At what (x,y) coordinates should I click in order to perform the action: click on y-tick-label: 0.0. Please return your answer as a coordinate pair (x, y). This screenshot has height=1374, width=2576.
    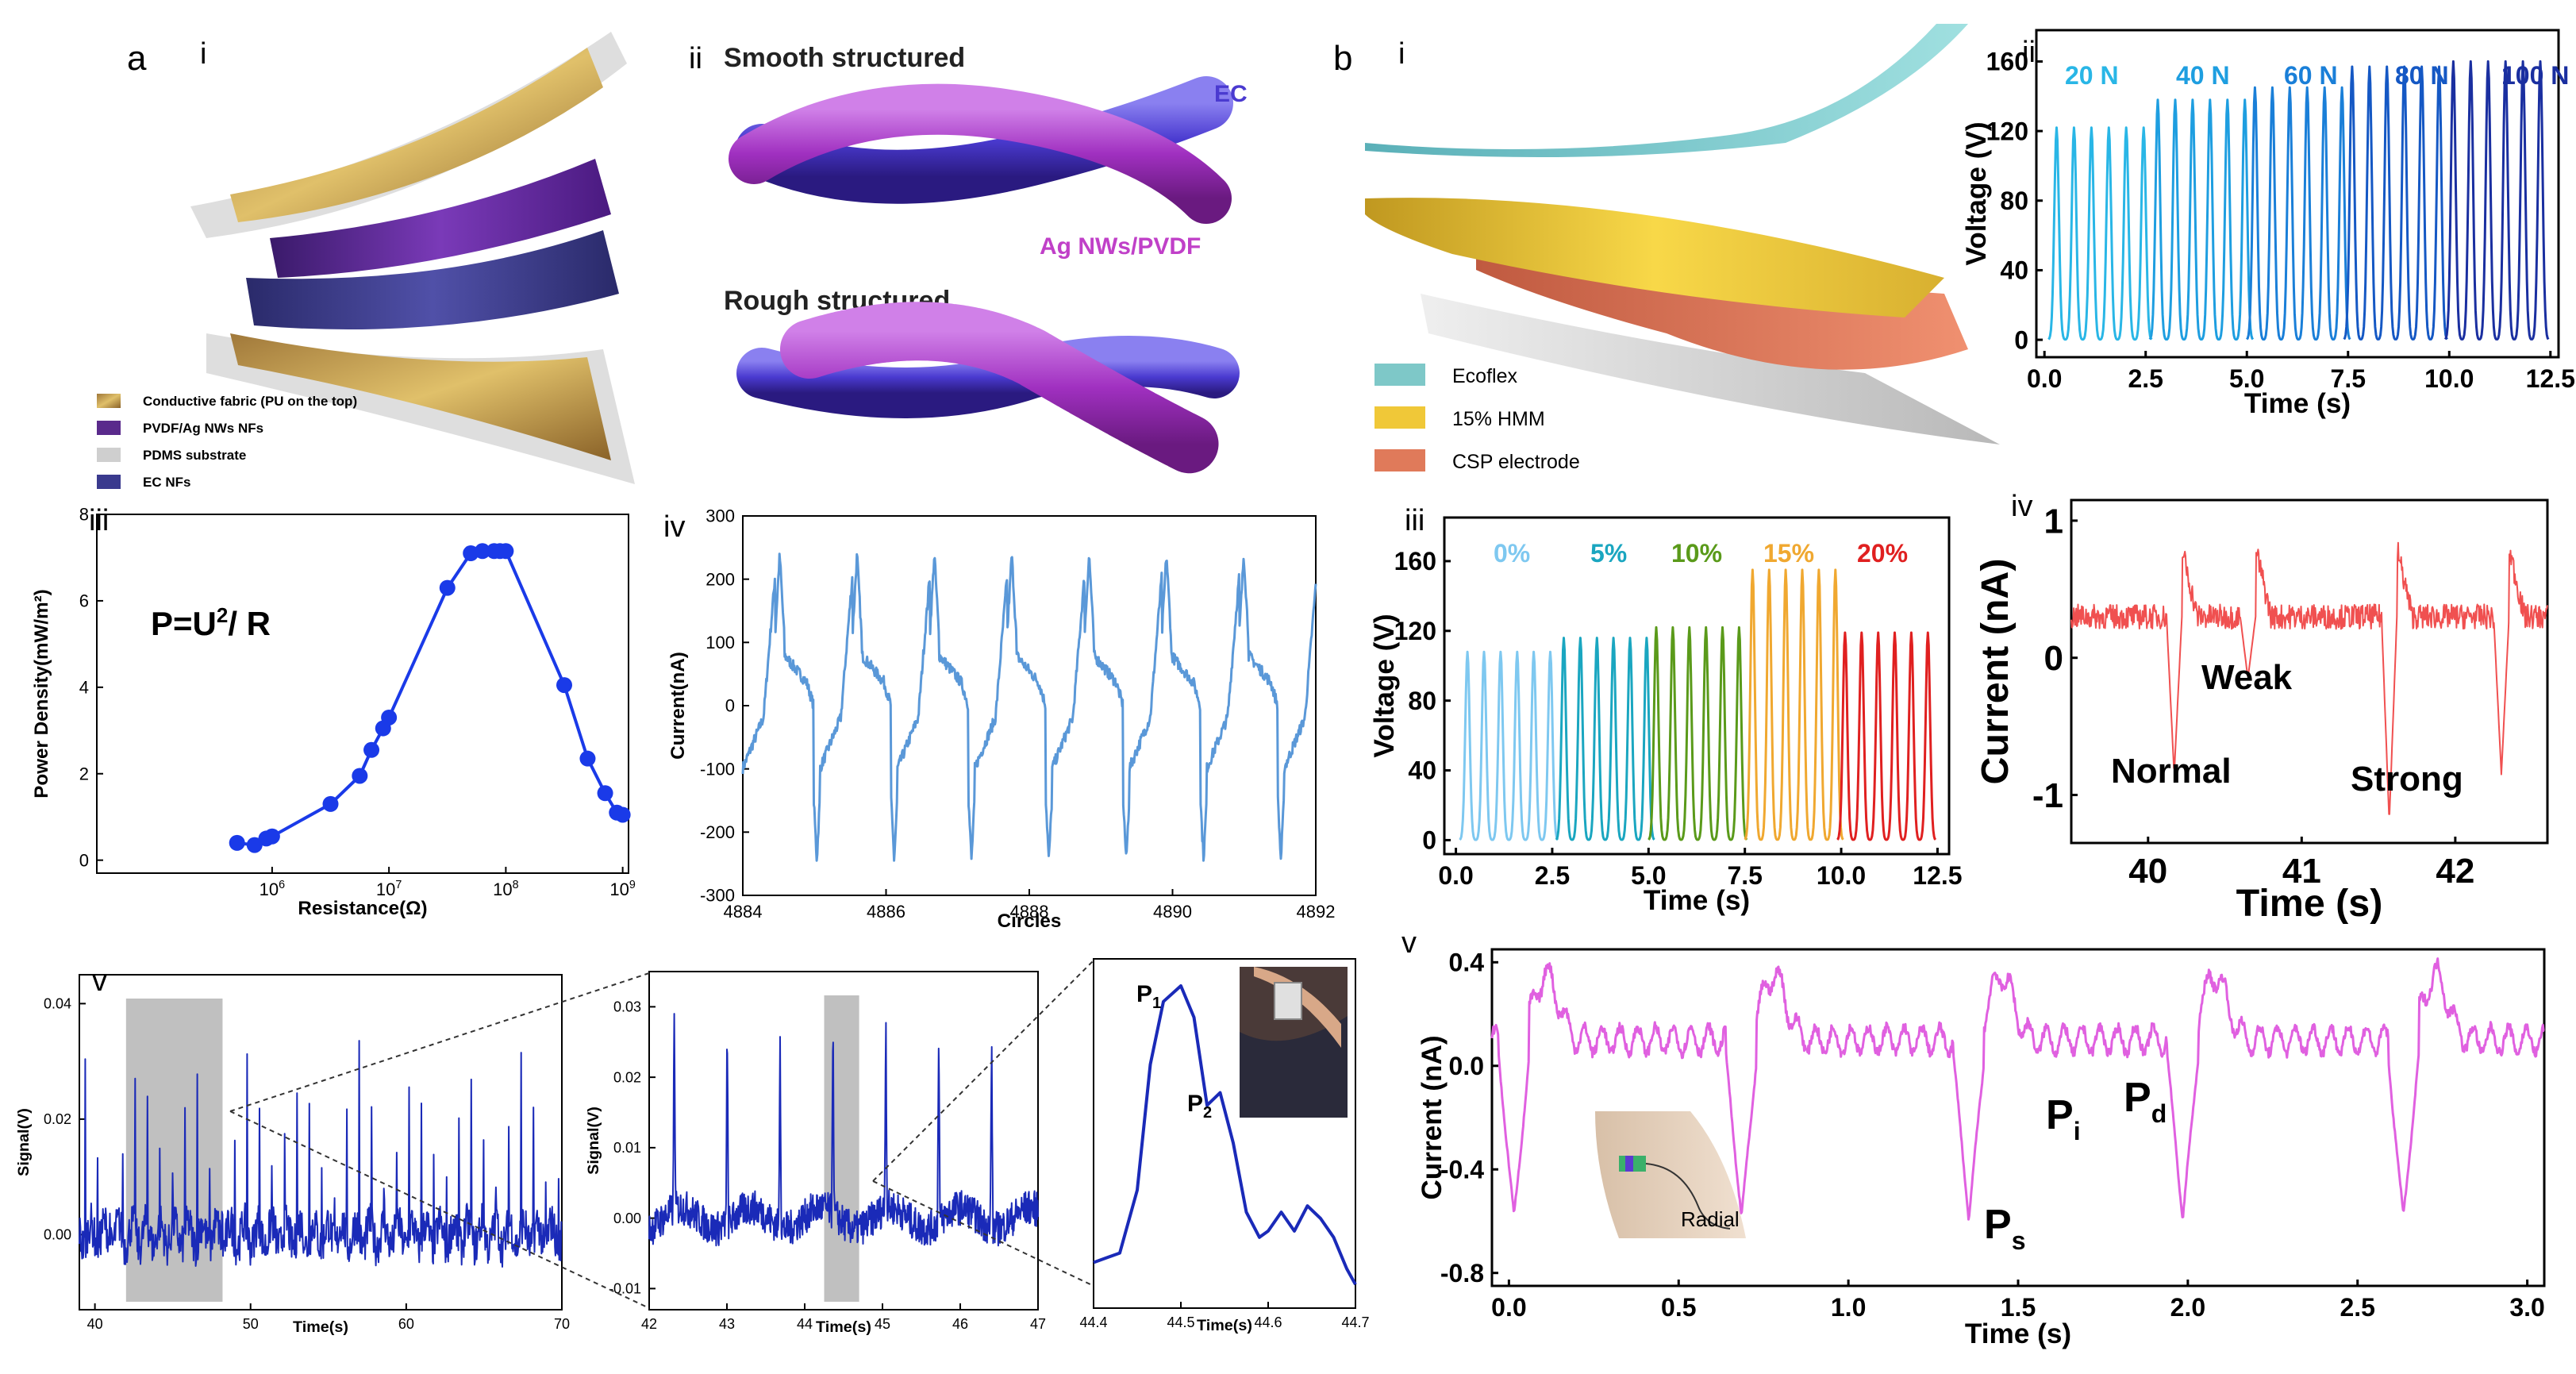
    Looking at the image, I should click on (1466, 1066).